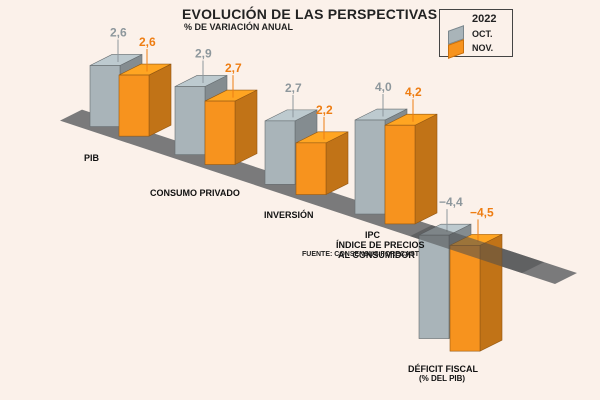 The width and height of the screenshot is (600, 400). I want to click on legend-year: 2022, so click(484, 19).